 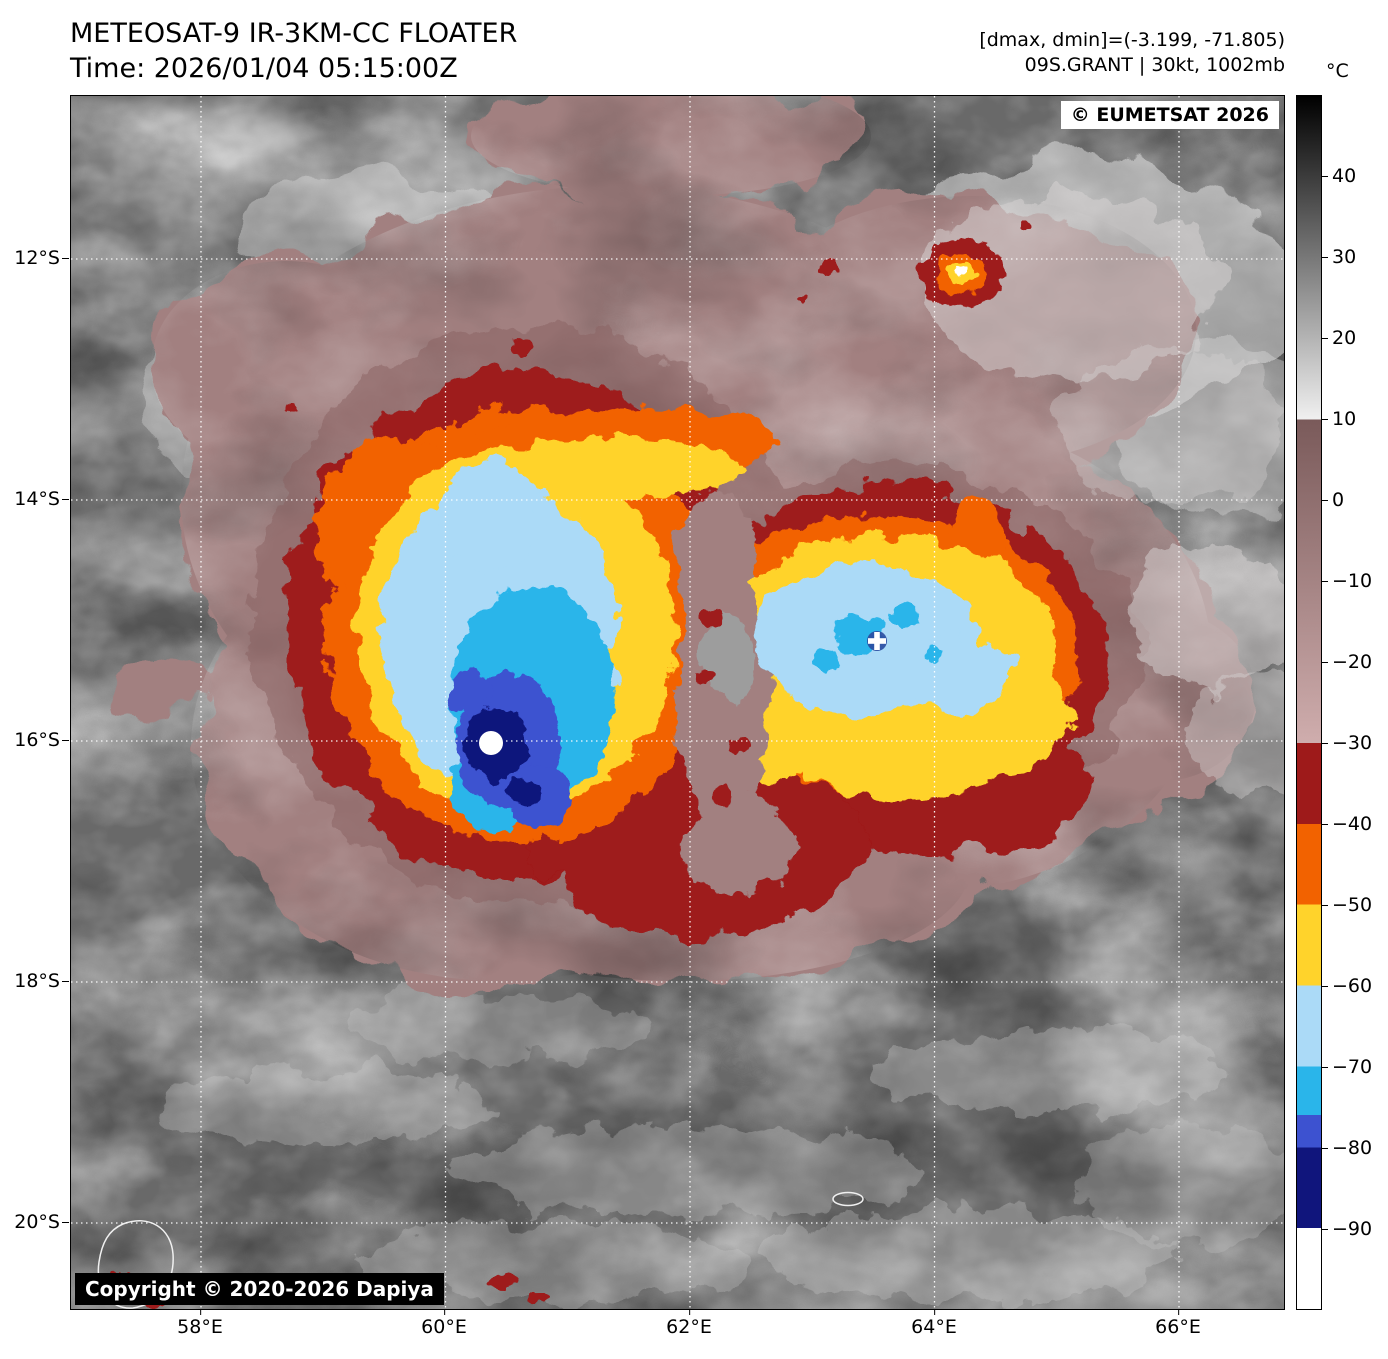 What do you see at coordinates (1346, 824) in the screenshot?
I see `colorbar-tick-label: −40` at bounding box center [1346, 824].